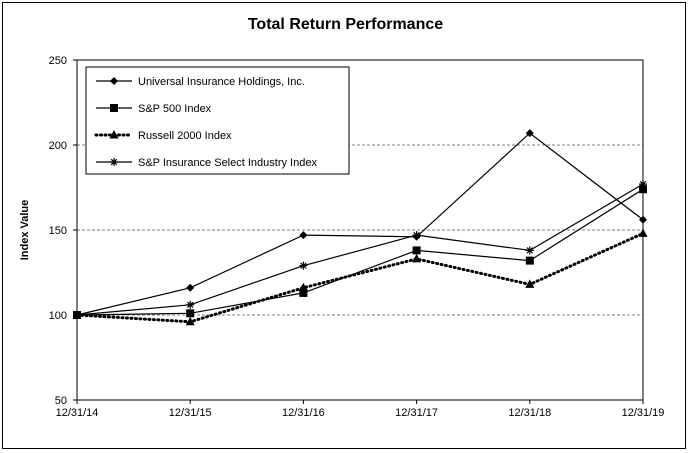 The width and height of the screenshot is (691, 453). What do you see at coordinates (114, 162) in the screenshot?
I see `legend-marker-asterisk` at bounding box center [114, 162].